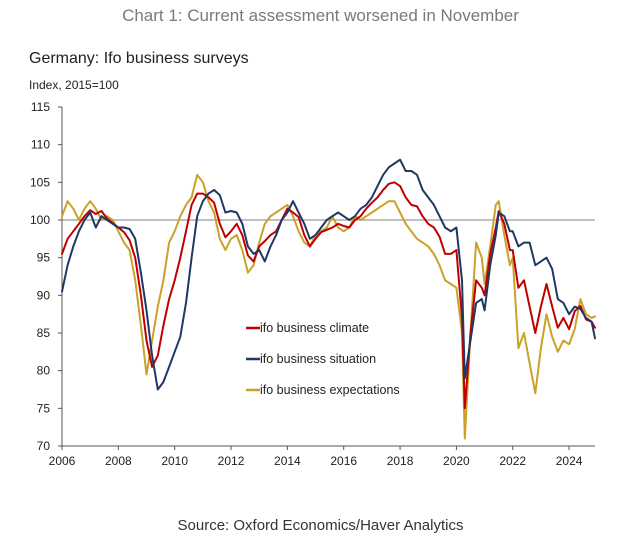 The image size is (641, 555). What do you see at coordinates (40, 182) in the screenshot?
I see `y-tick-label: 105` at bounding box center [40, 182].